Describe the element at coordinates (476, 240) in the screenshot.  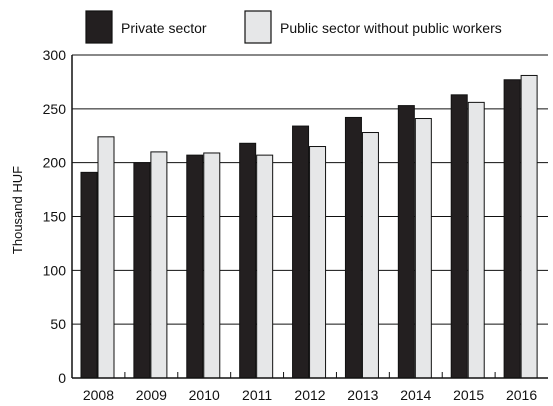
I see `bar-public-2015` at that location.